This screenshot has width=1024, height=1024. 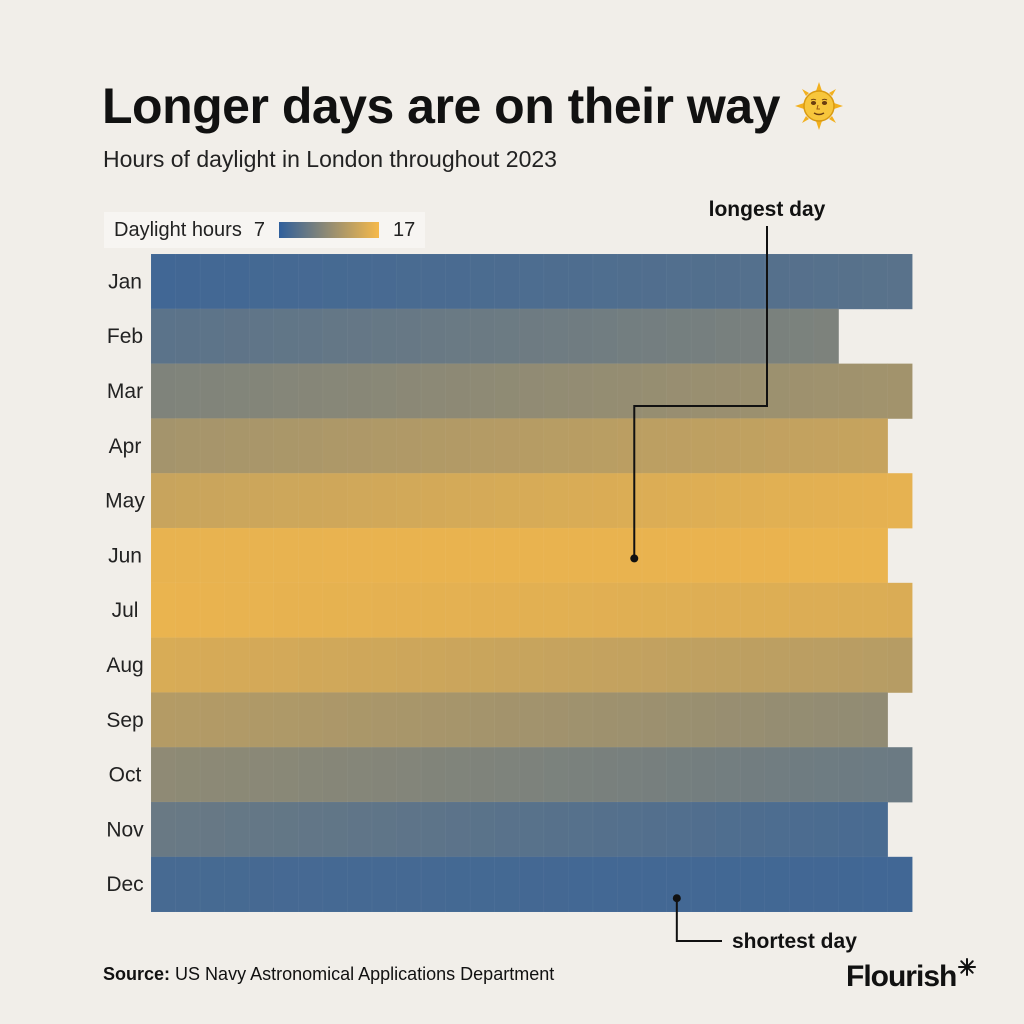 What do you see at coordinates (125, 391) in the screenshot?
I see `month-label-mar: Mar` at bounding box center [125, 391].